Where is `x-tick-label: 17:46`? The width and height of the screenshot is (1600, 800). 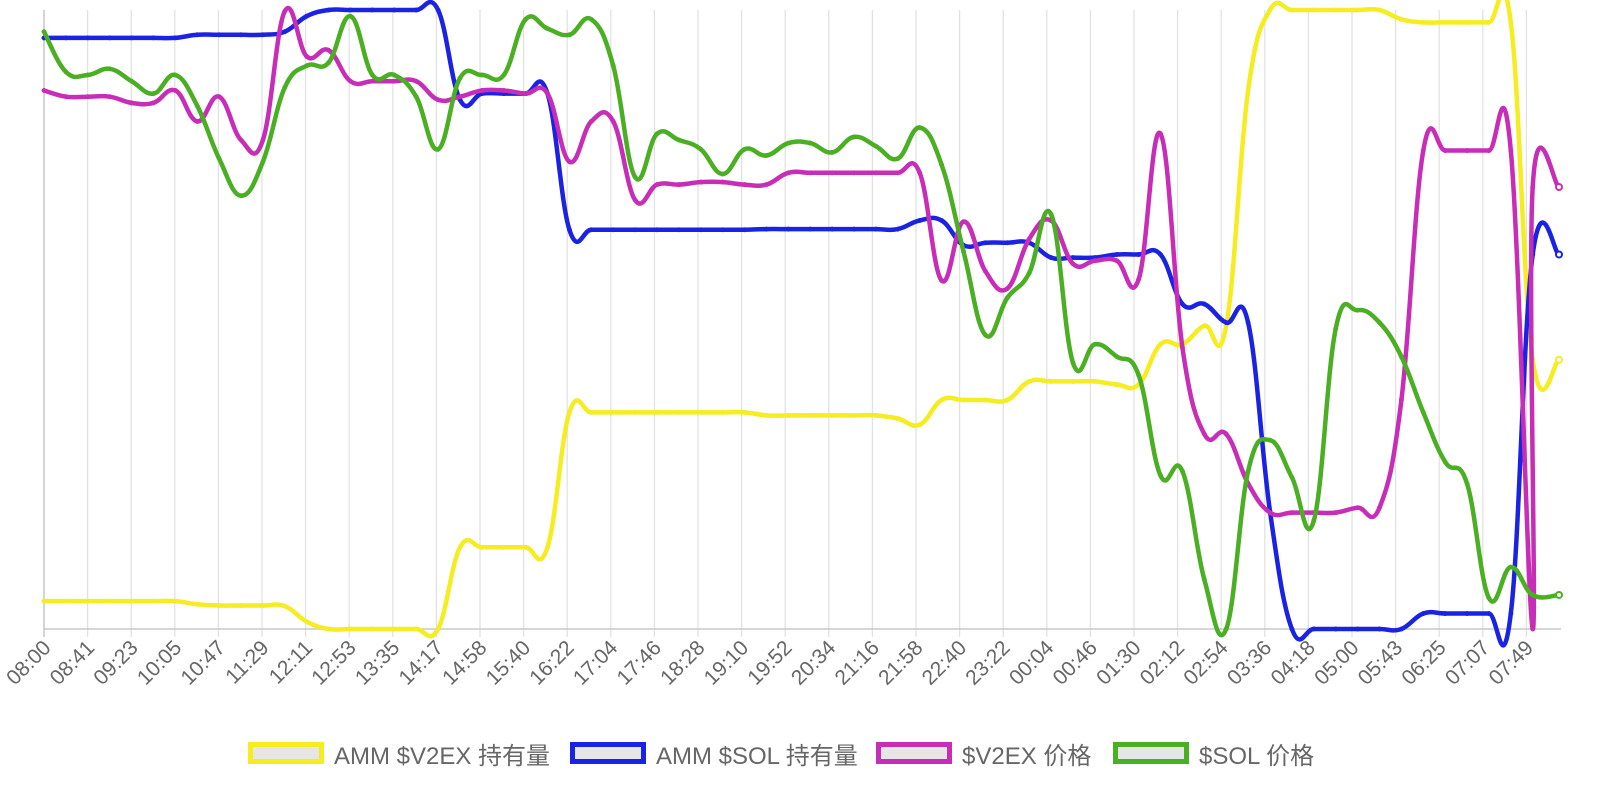 x-tick-label: 17:46 is located at coordinates (639, 662).